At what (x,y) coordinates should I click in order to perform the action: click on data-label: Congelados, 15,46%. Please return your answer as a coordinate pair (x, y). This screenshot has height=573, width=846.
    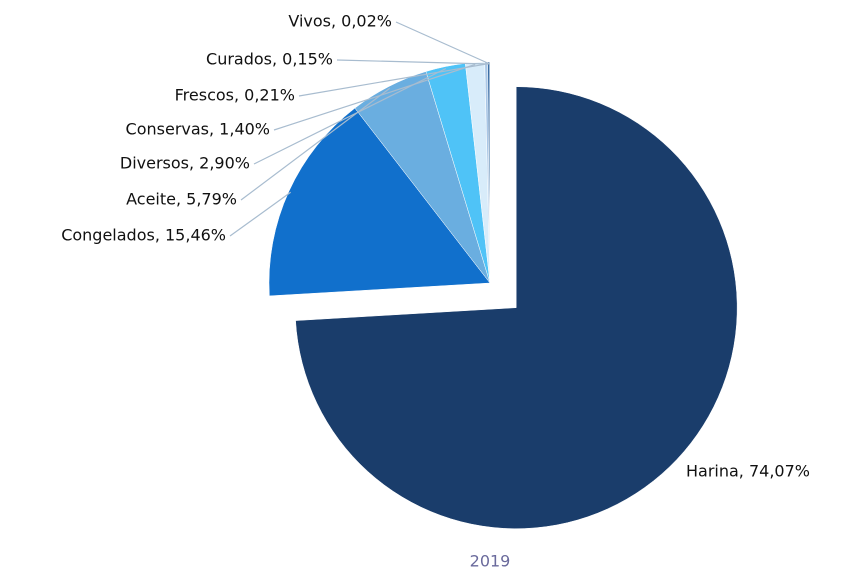
    Looking at the image, I should click on (143, 235).